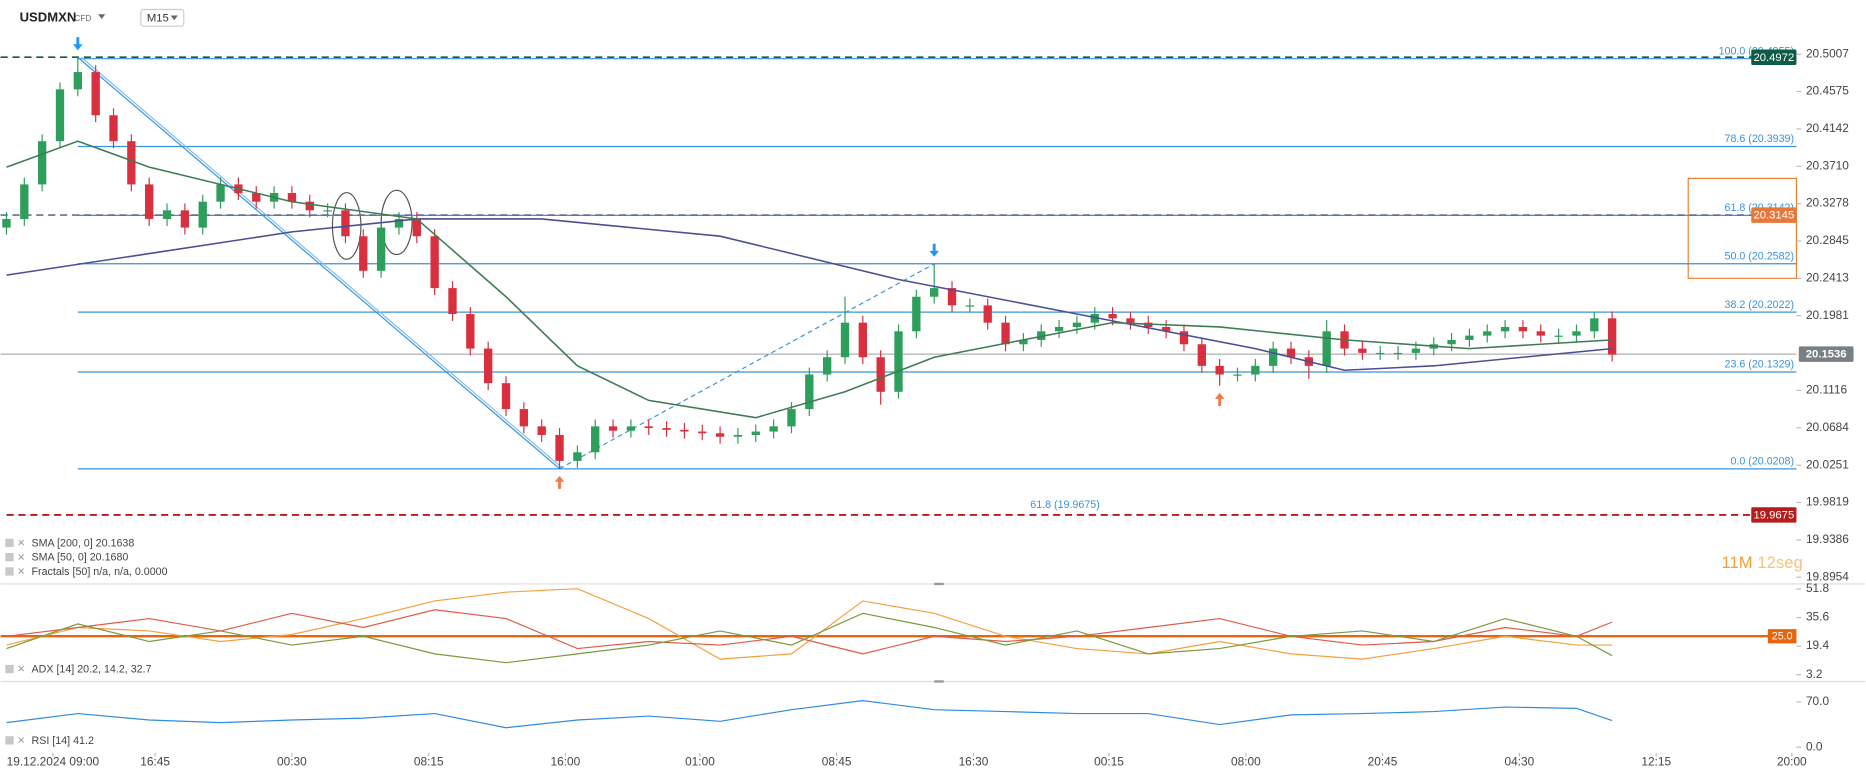 Image resolution: width=1866 pixels, height=779 pixels. What do you see at coordinates (1827, 128) in the screenshot?
I see `y-tick-label: 20.4142` at bounding box center [1827, 128].